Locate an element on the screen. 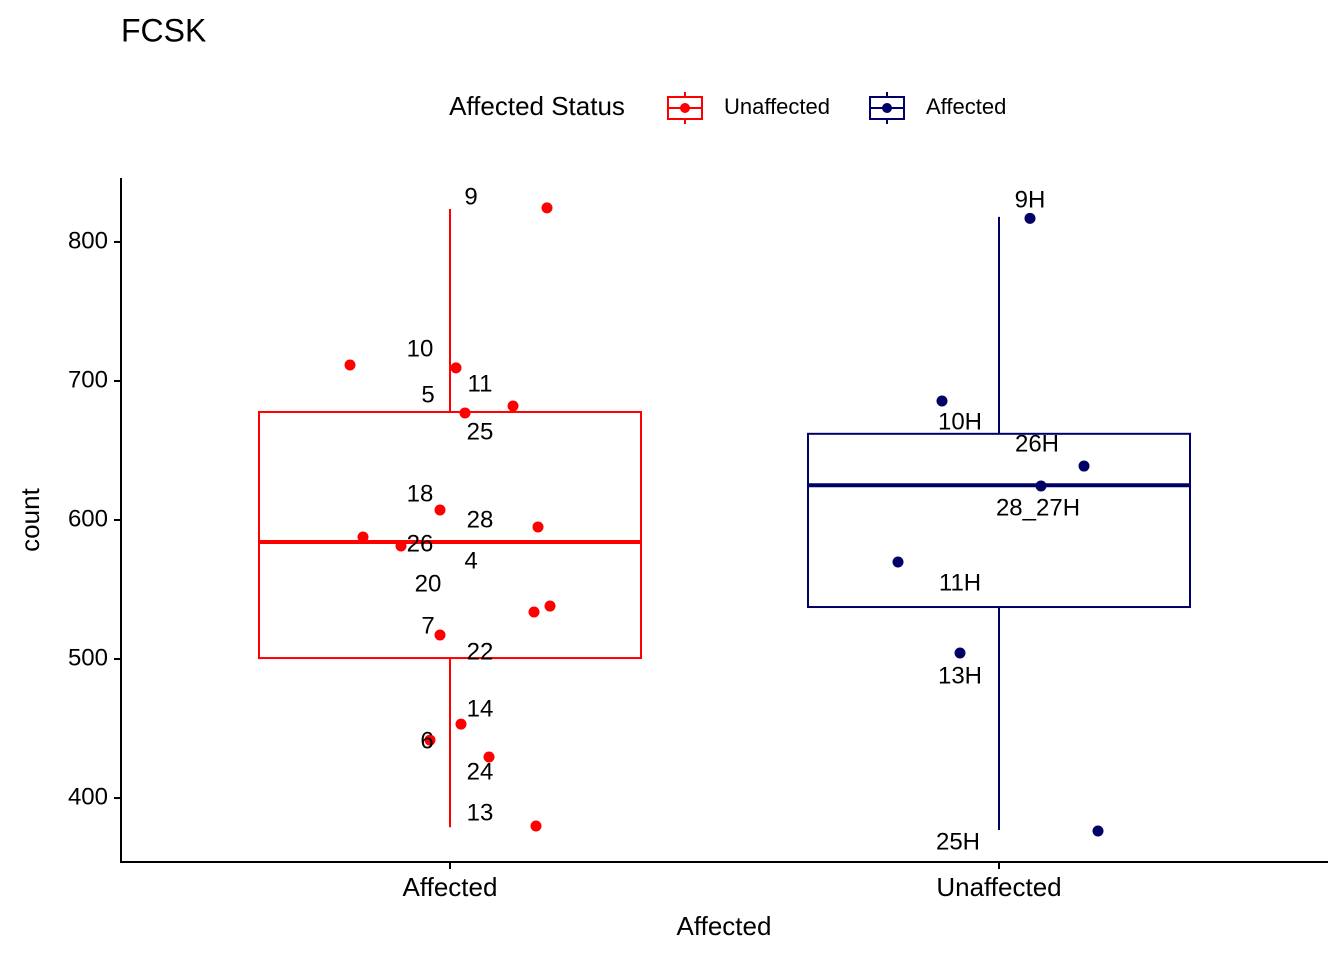 Image resolution: width=1344 pixels, height=960 pixels. y-axis-label: count is located at coordinates (30, 519).